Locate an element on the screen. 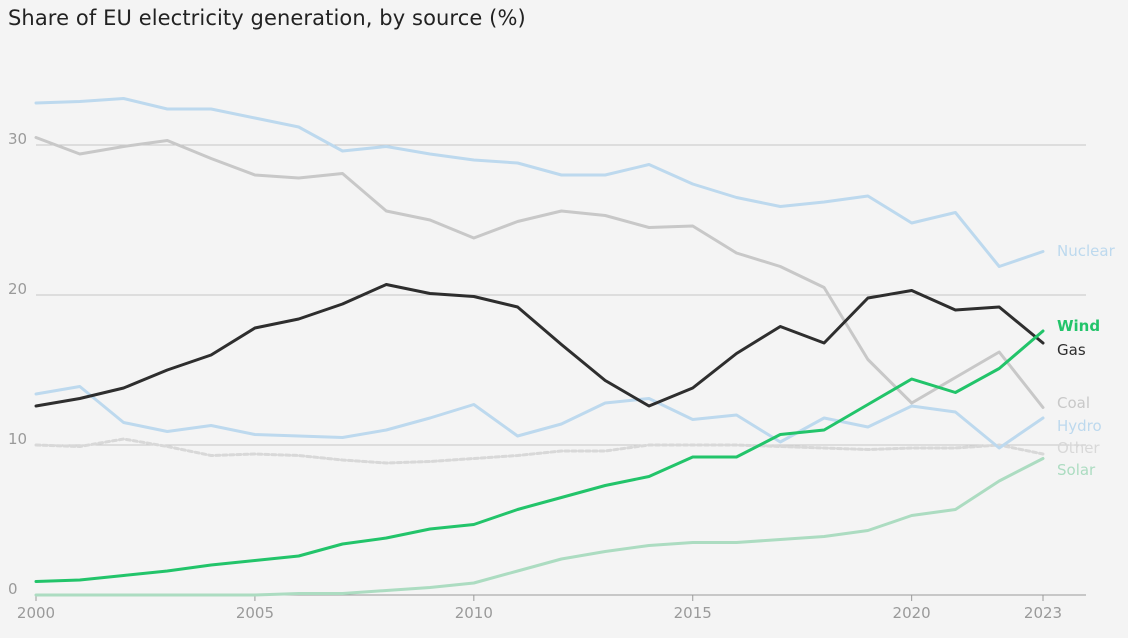 The image size is (1128, 638). series-label-nuclear: Nuclear is located at coordinates (1086, 251).